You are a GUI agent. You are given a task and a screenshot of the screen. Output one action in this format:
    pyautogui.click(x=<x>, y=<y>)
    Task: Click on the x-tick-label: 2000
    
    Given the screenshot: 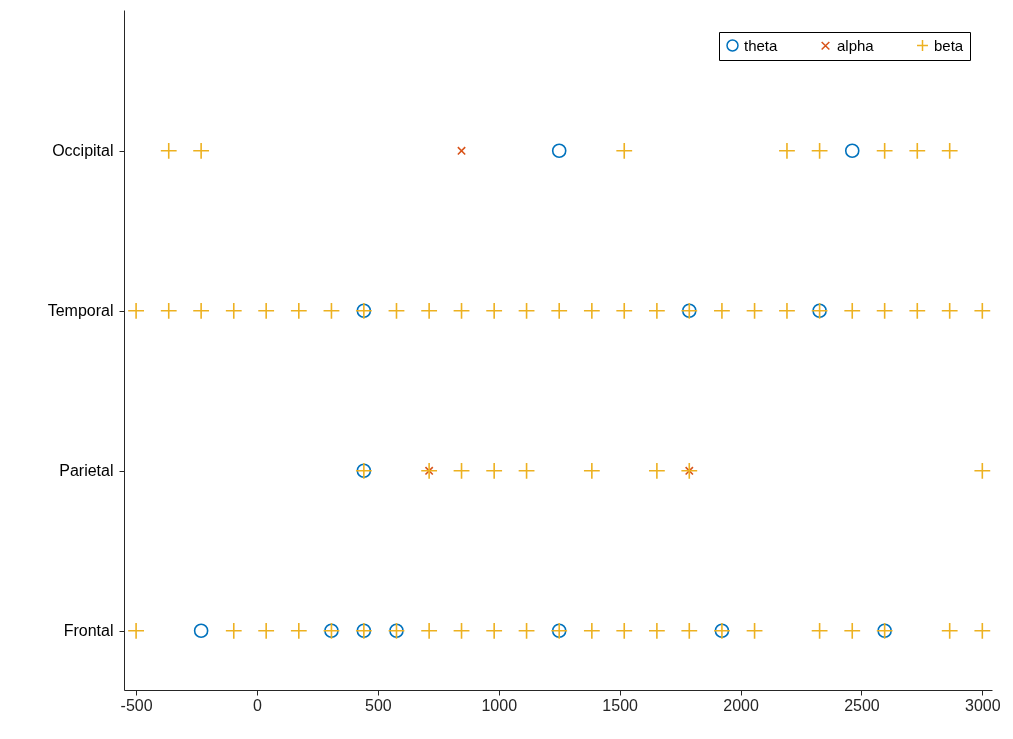 What is the action you would take?
    pyautogui.click(x=741, y=705)
    